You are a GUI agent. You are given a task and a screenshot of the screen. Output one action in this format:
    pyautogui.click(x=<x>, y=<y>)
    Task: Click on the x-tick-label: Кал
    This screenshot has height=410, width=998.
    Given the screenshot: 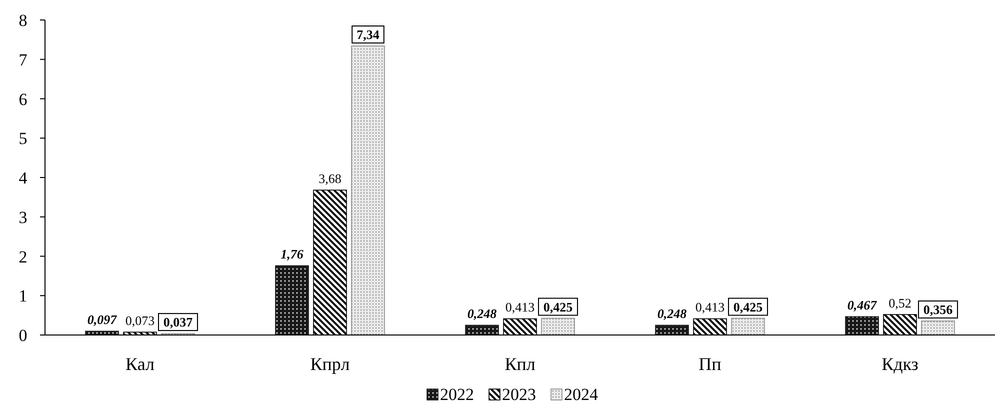 What is the action you would take?
    pyautogui.click(x=140, y=364)
    